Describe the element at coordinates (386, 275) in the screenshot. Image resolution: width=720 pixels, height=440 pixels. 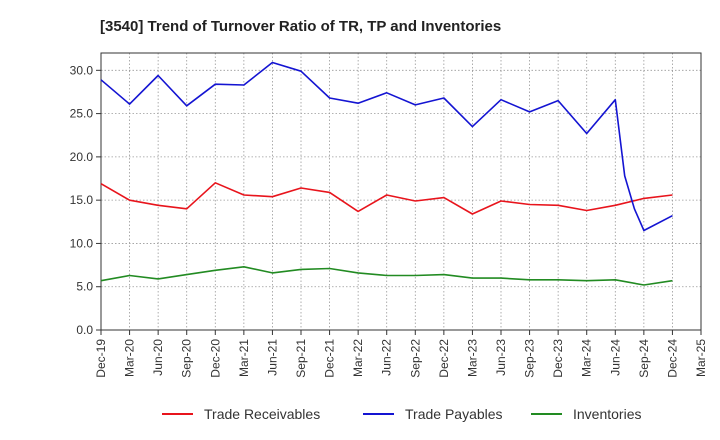
I see `series-line-inventories` at that location.